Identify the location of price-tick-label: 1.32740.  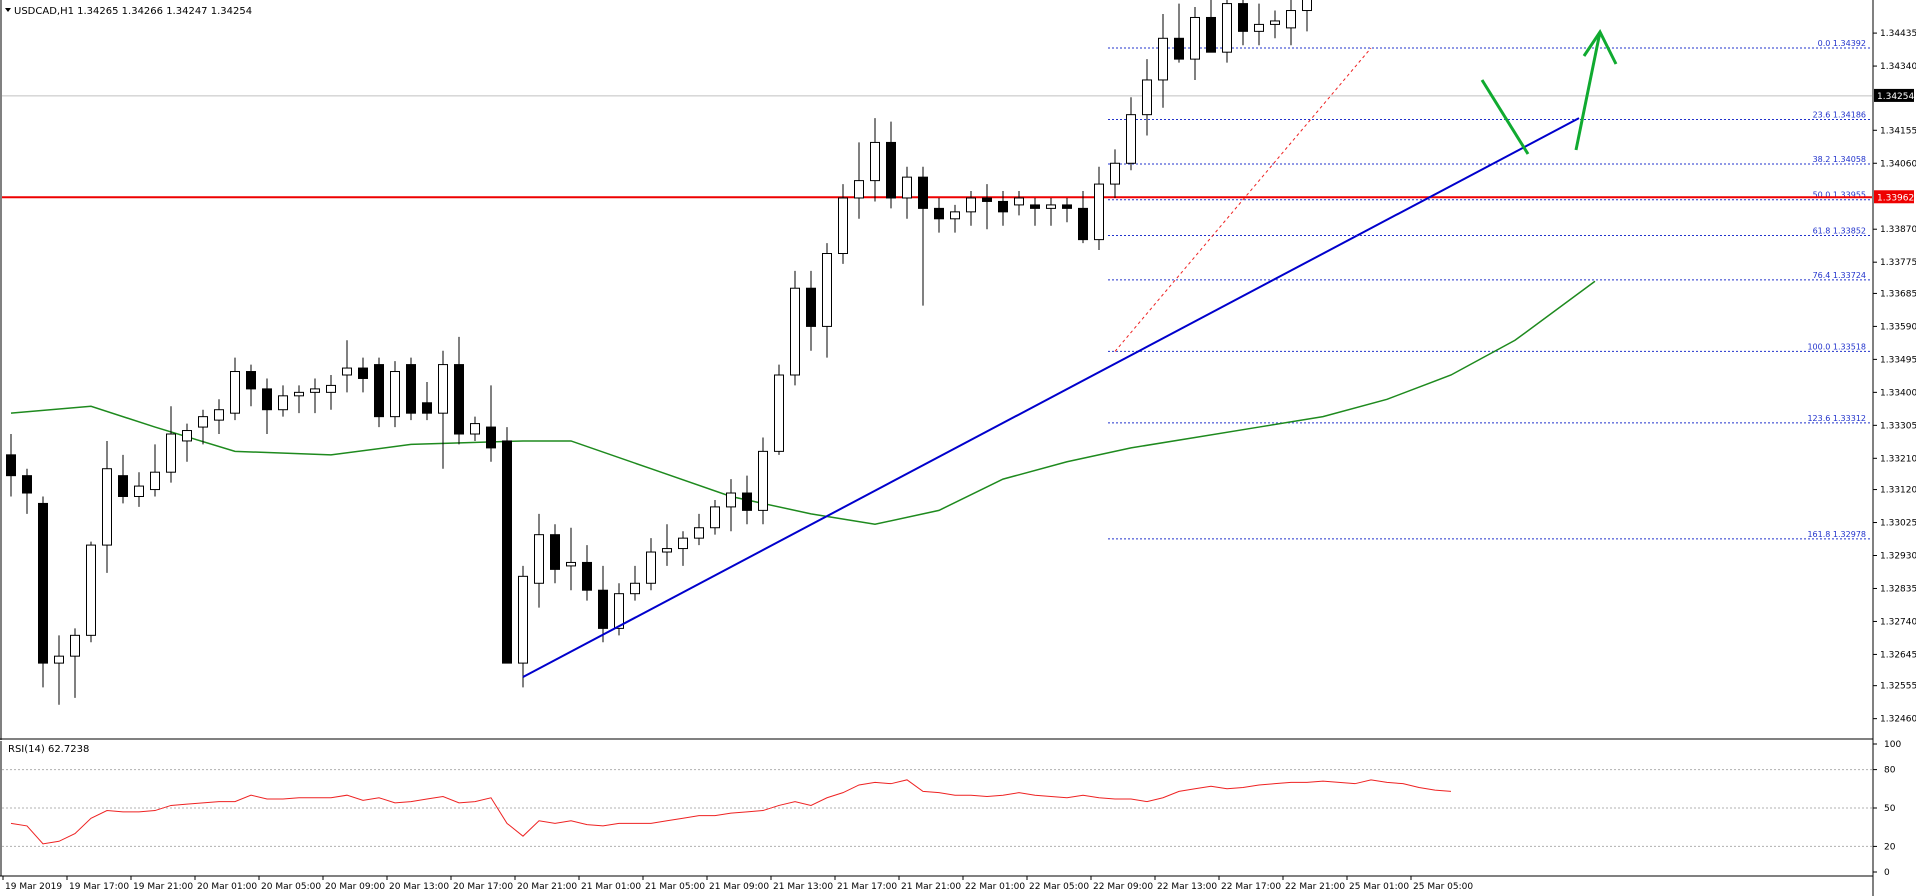
(1898, 622).